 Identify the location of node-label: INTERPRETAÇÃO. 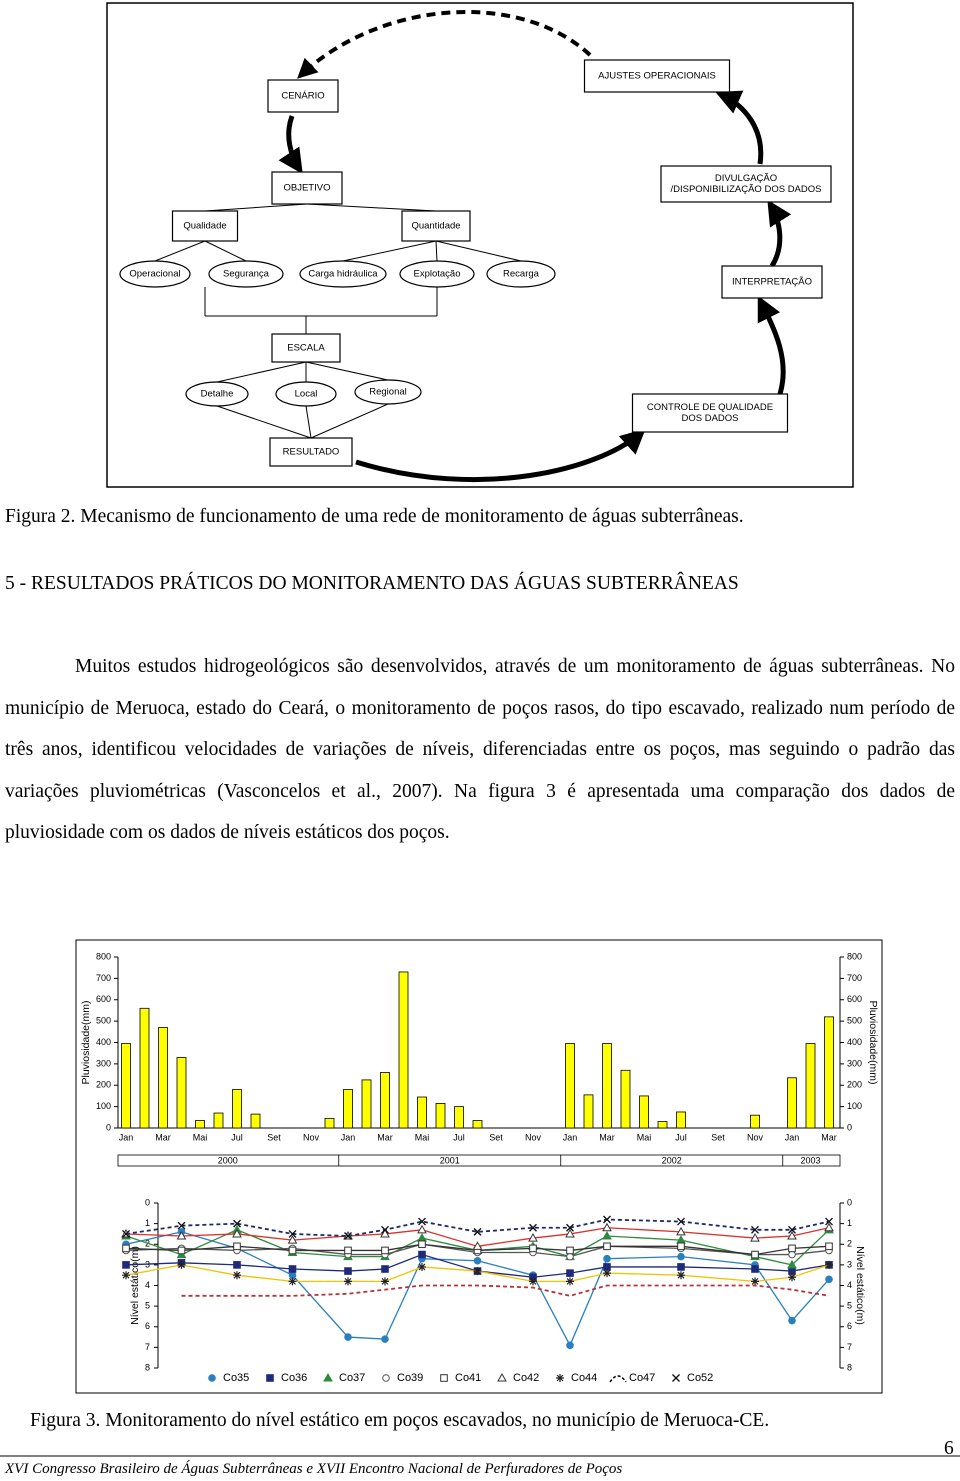
(772, 282).